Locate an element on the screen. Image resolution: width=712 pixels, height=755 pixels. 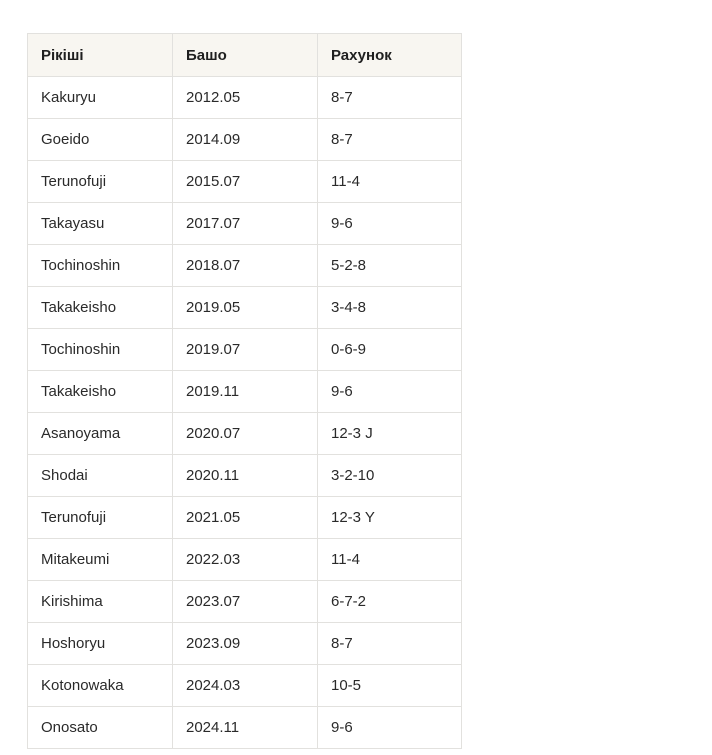
table-row: Takakeisho 2019.05 3-4-8 is located at coordinates (244, 307).